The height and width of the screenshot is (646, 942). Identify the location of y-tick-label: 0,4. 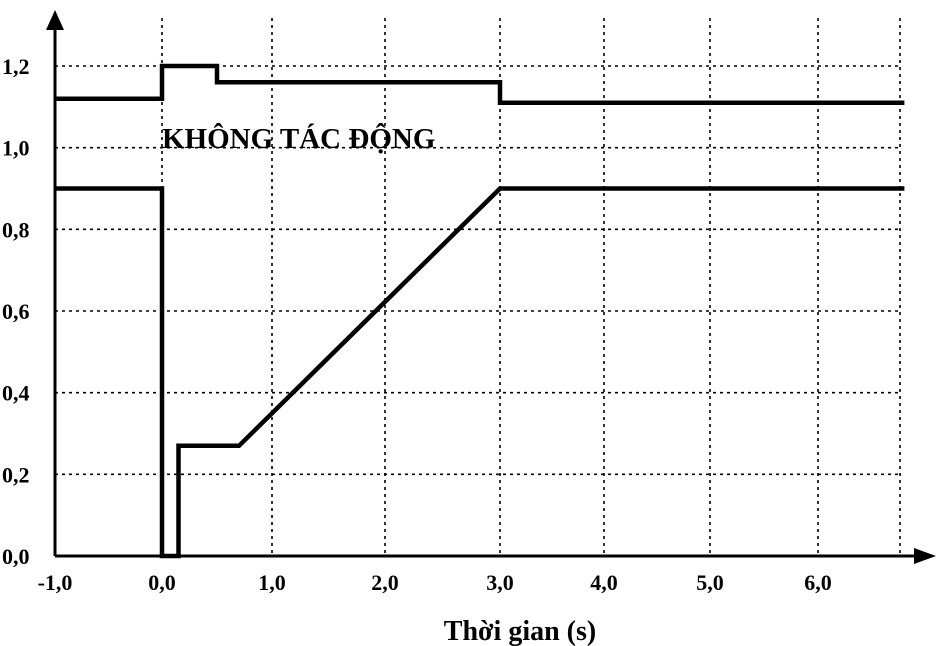
(16, 393).